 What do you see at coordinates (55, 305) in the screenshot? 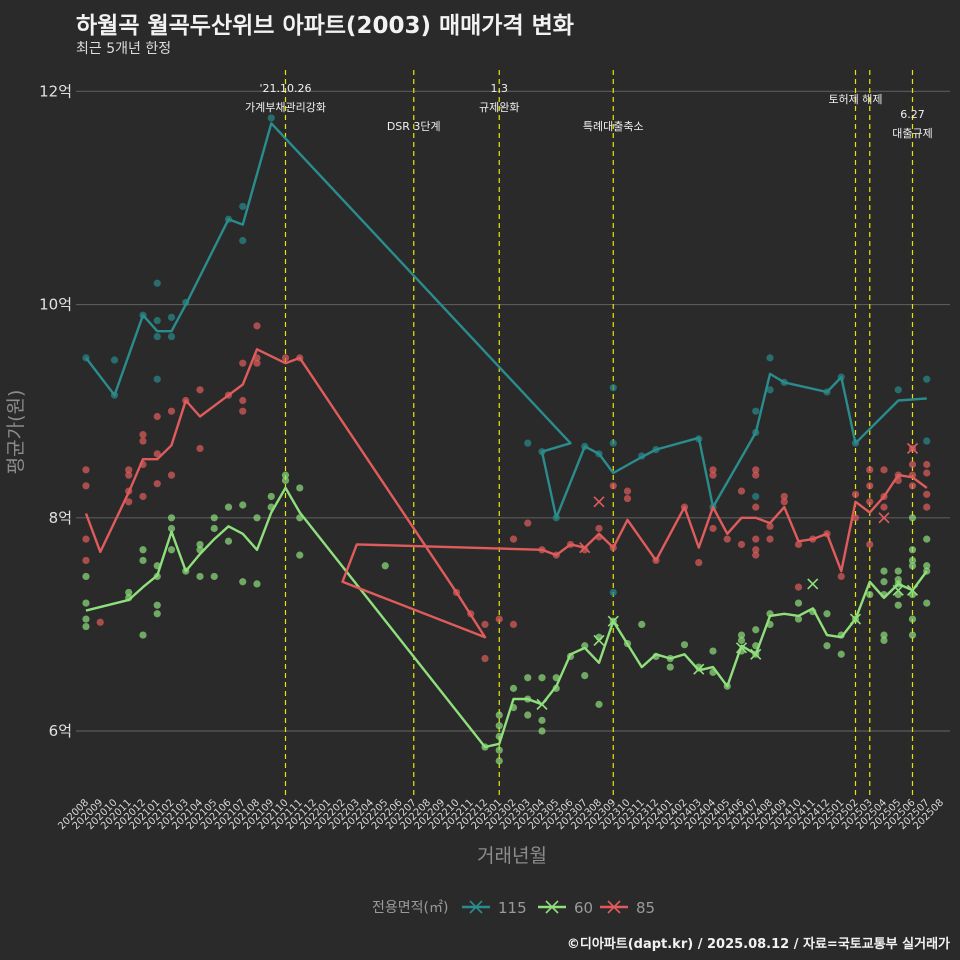
I see `y-tick-label: 10억` at bounding box center [55, 305].